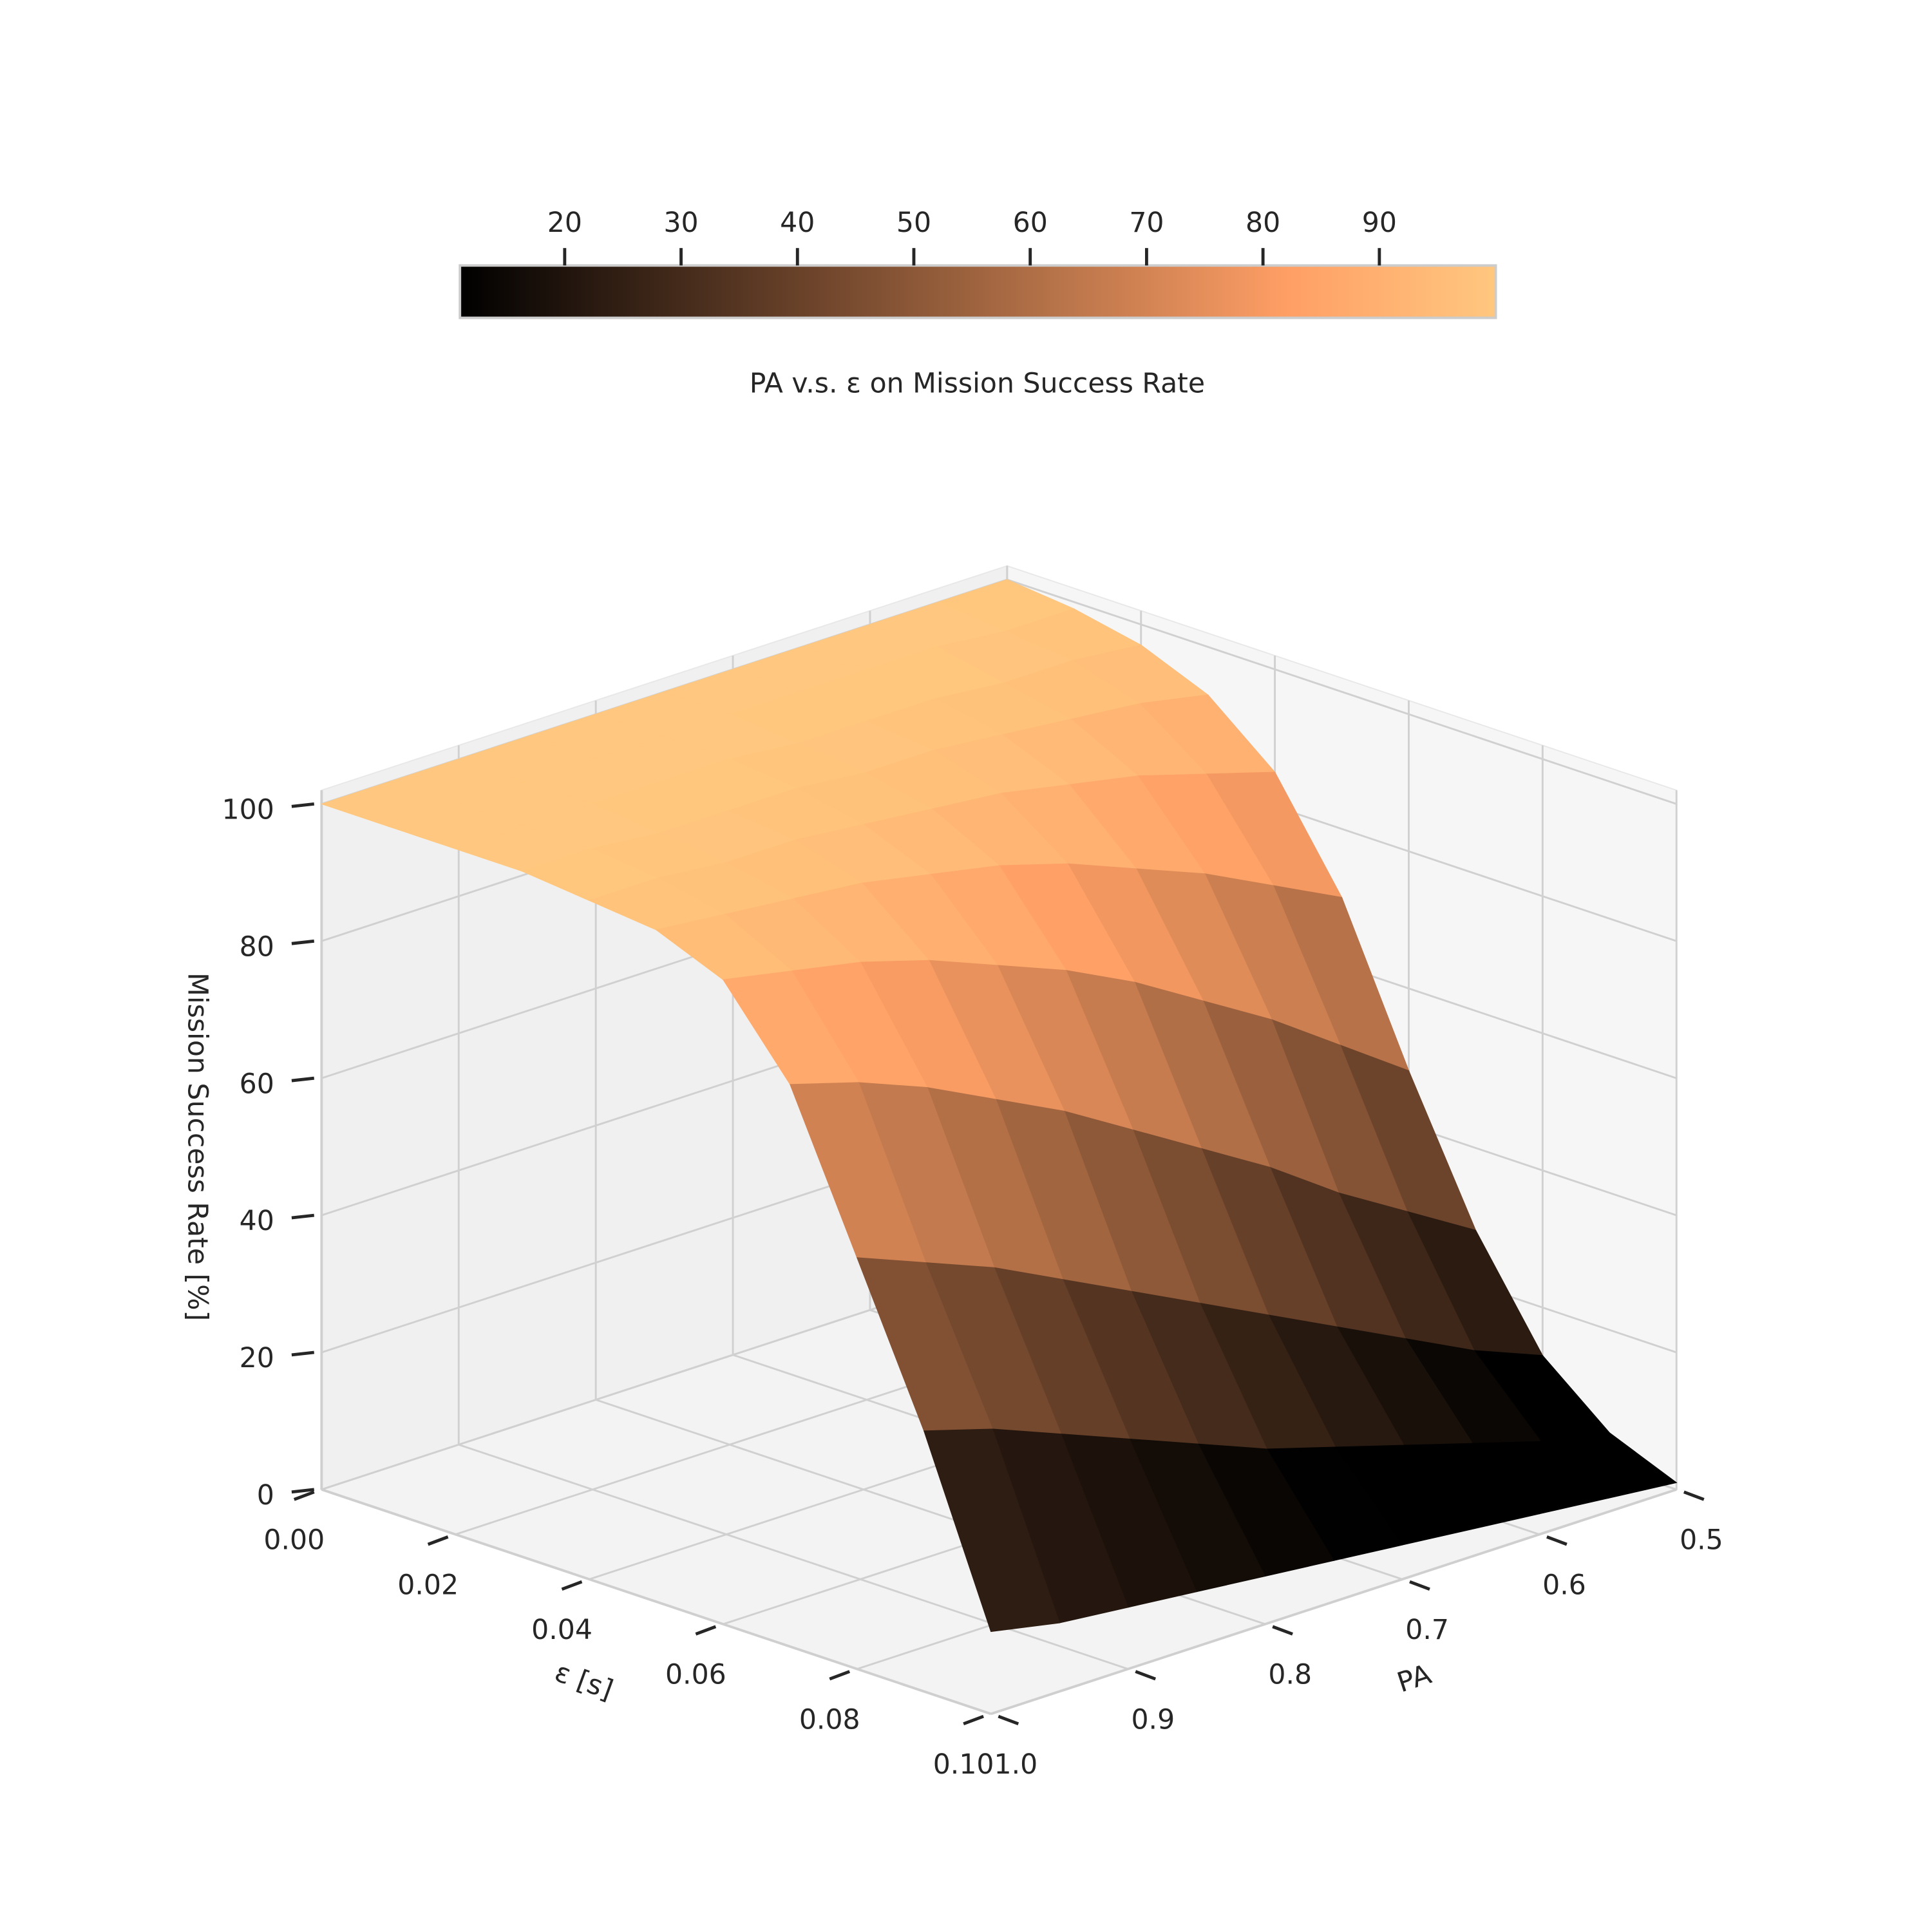 The width and height of the screenshot is (1932, 1932). I want to click on colorbar-tick-label: 90, so click(1380, 223).